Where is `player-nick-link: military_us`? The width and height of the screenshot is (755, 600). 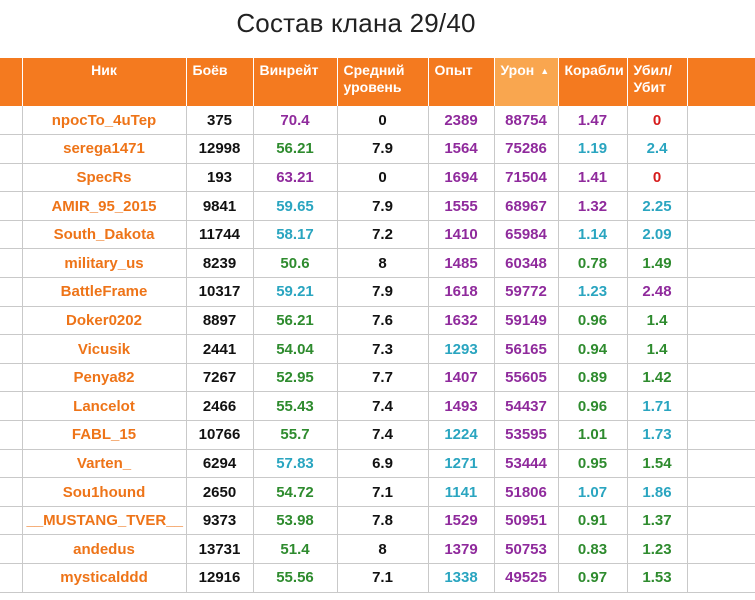
player-nick-link: military_us is located at coordinates (103, 263).